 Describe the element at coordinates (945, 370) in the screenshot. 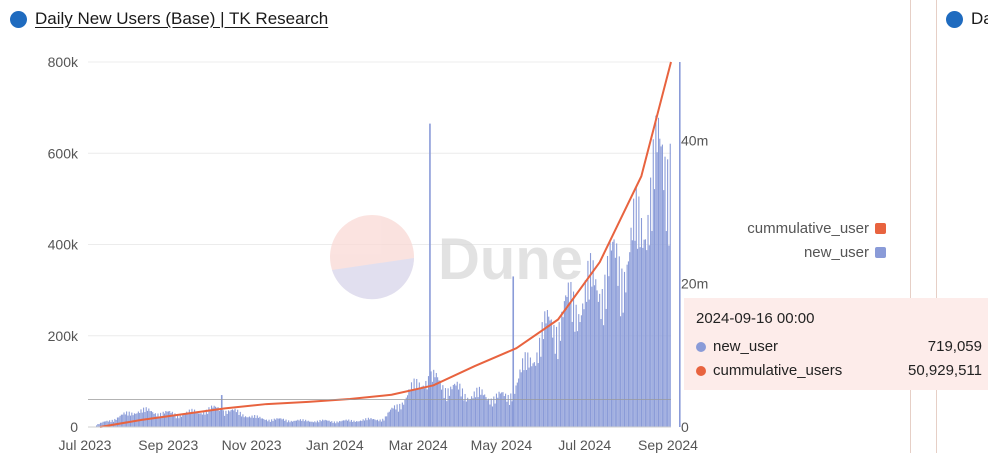

I see `tooltip-value: 50,929,511` at that location.